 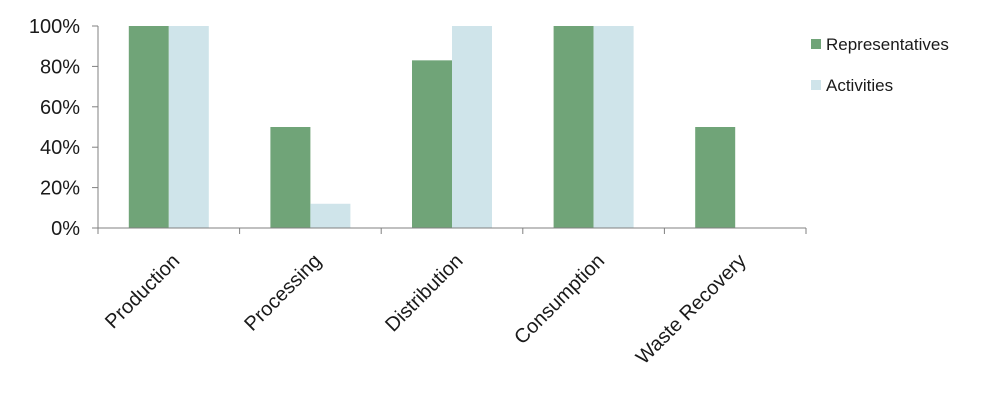 I want to click on x-tick-label: Processing, so click(x=283, y=293).